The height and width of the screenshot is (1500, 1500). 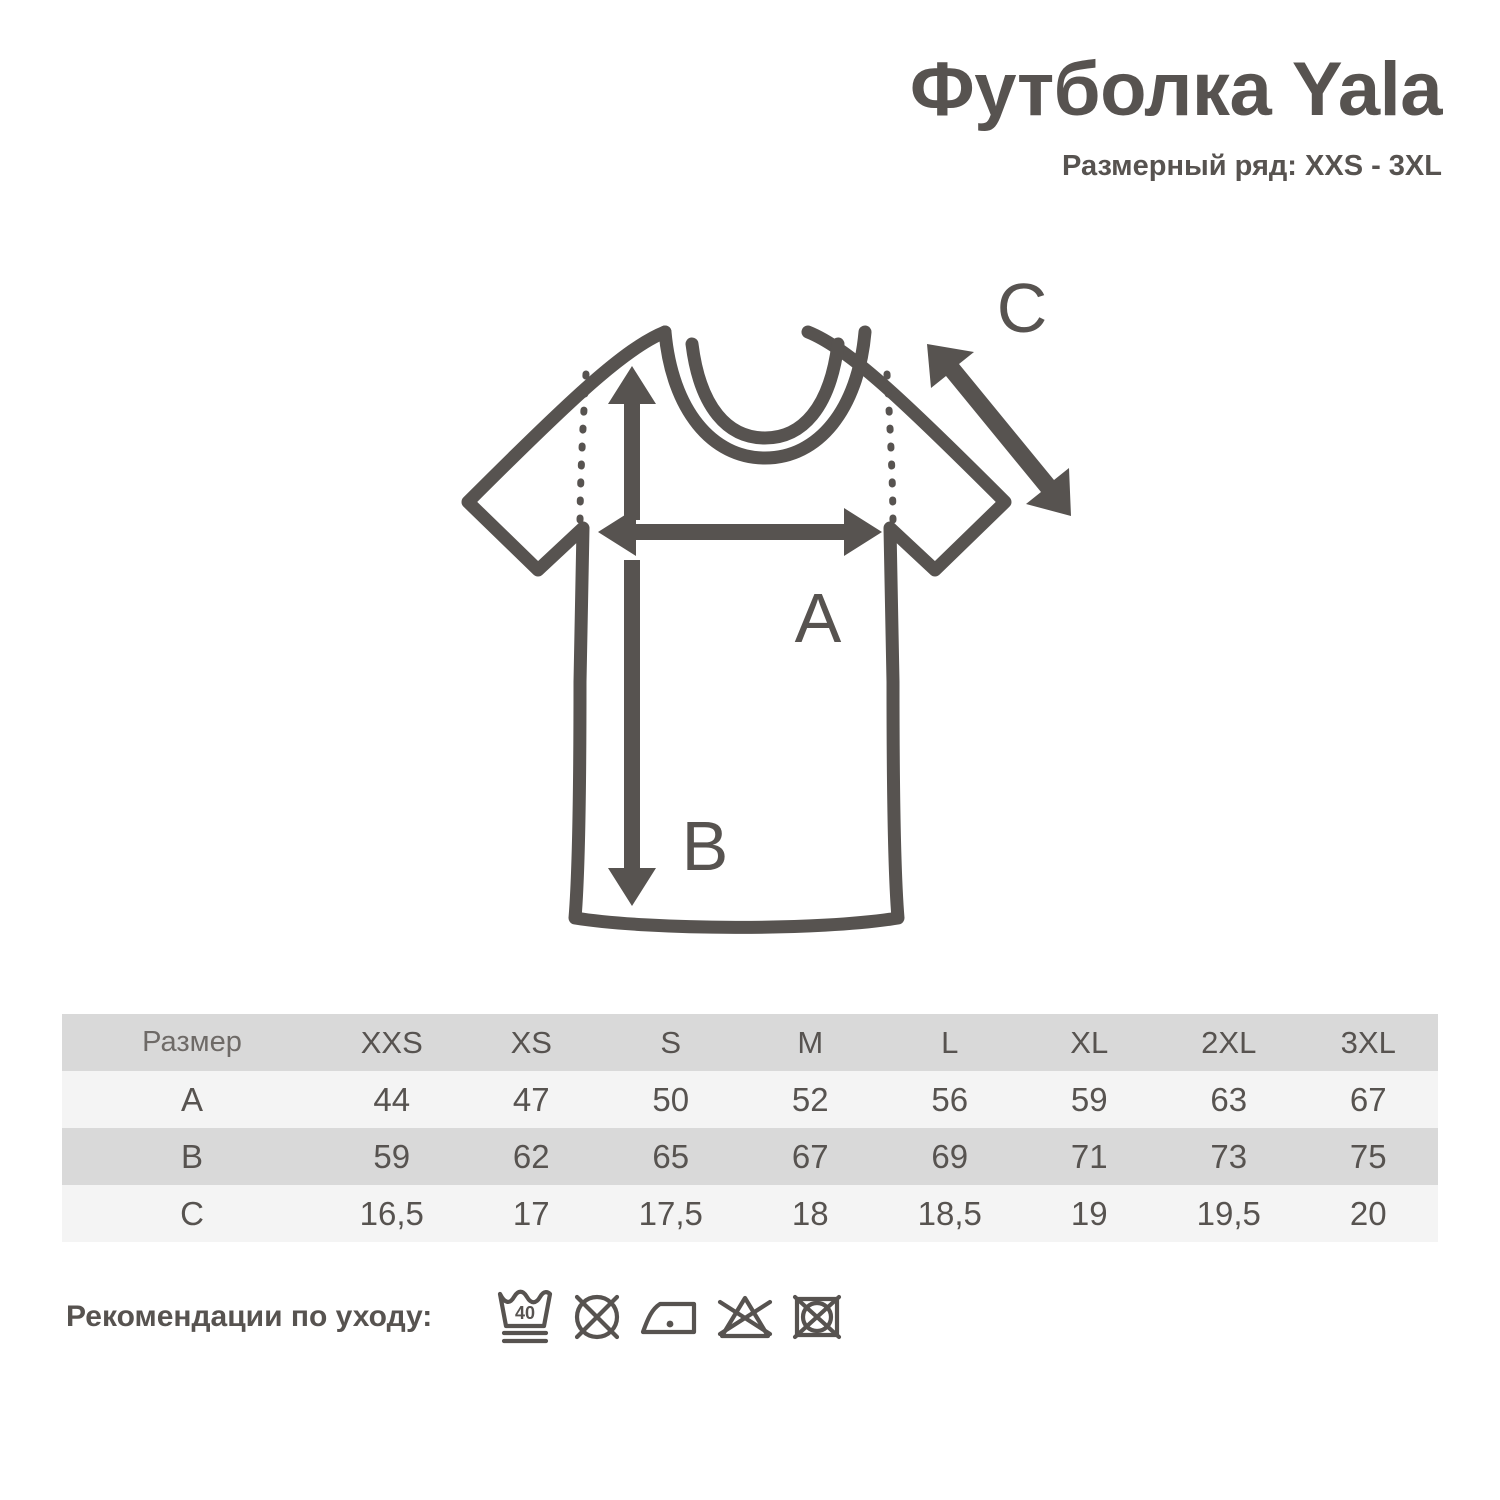 I want to click on cell-a-m: 52, so click(x=810, y=1099).